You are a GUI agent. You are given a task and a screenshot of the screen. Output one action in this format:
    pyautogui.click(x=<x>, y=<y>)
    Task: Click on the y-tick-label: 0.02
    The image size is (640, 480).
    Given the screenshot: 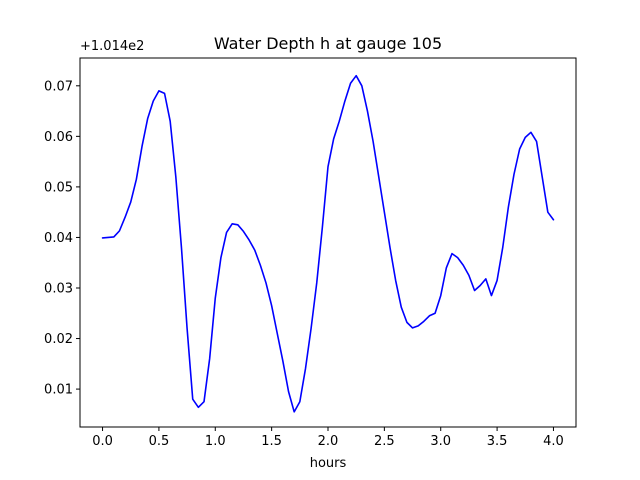 What is the action you would take?
    pyautogui.click(x=58, y=339)
    